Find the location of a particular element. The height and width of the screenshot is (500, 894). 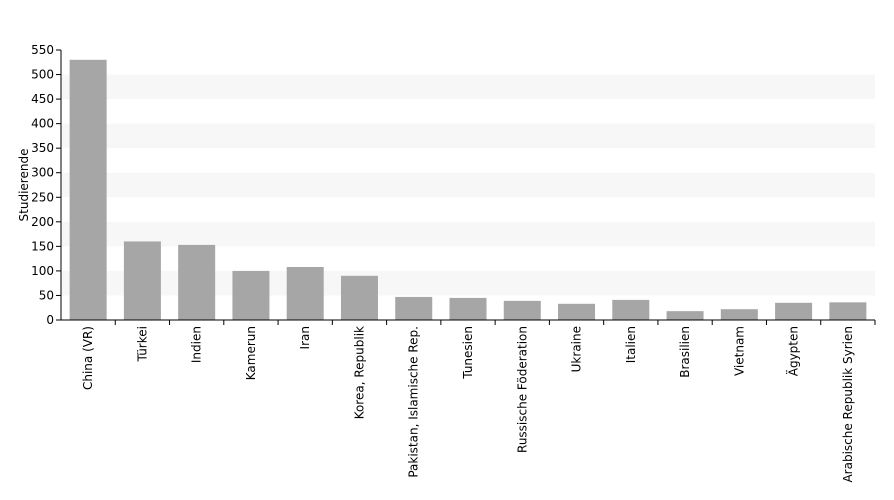

x-tick-label: Korea, Republik is located at coordinates (359, 372).